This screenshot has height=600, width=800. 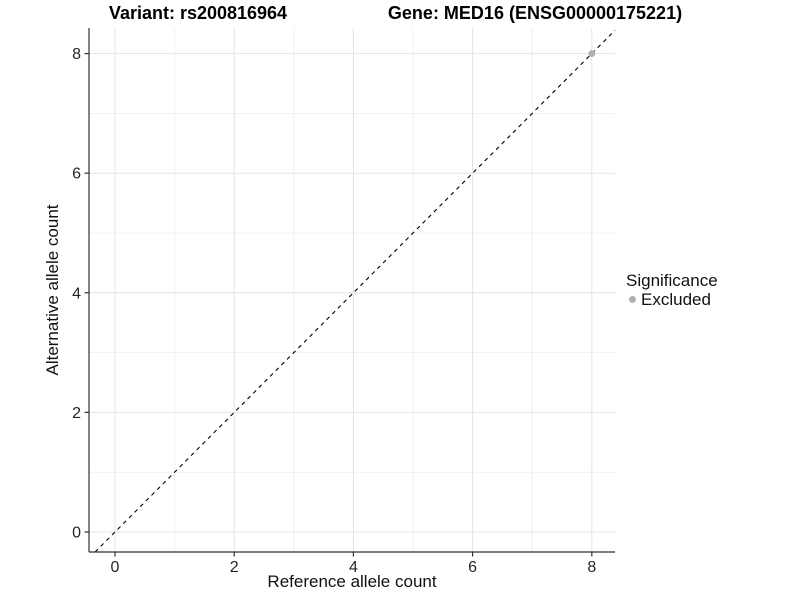 What do you see at coordinates (115, 567) in the screenshot?
I see `x-tick-label: 0` at bounding box center [115, 567].